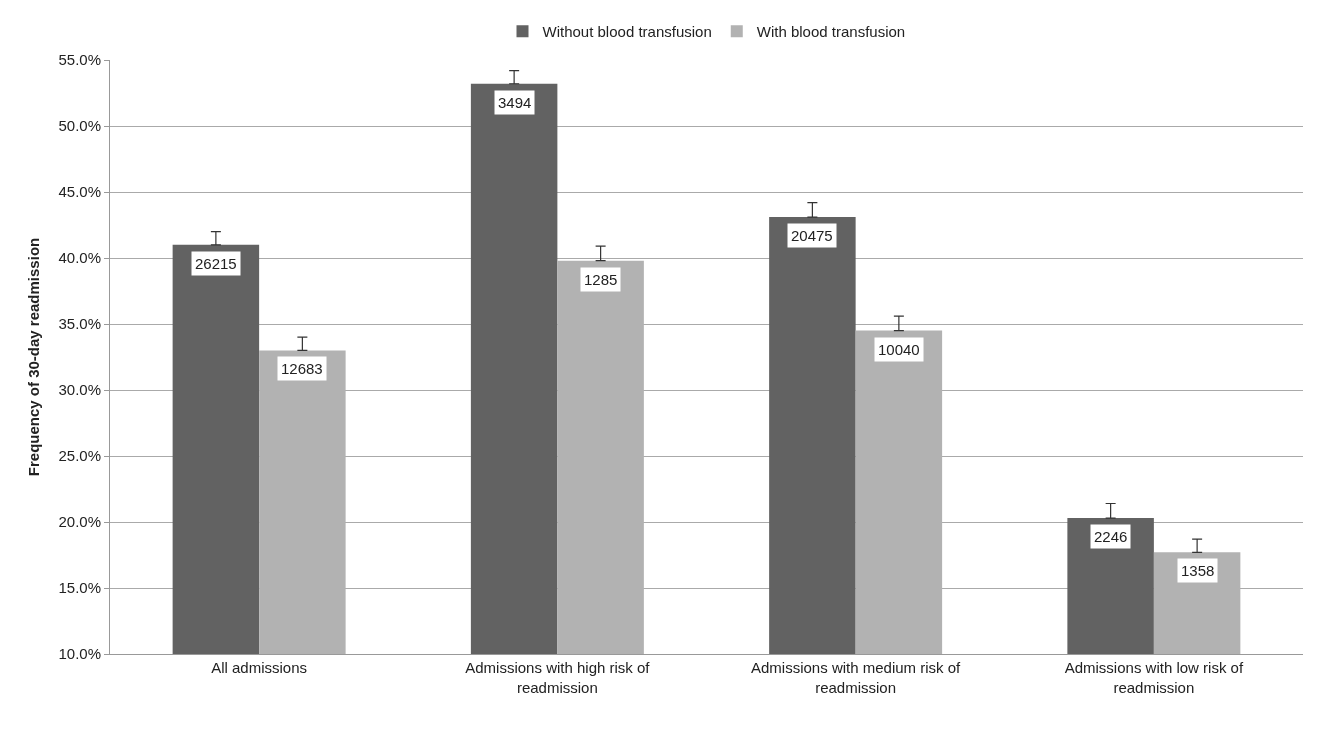 The image size is (1333, 734). What do you see at coordinates (601, 279) in the screenshot?
I see `annotation: 1285` at bounding box center [601, 279].